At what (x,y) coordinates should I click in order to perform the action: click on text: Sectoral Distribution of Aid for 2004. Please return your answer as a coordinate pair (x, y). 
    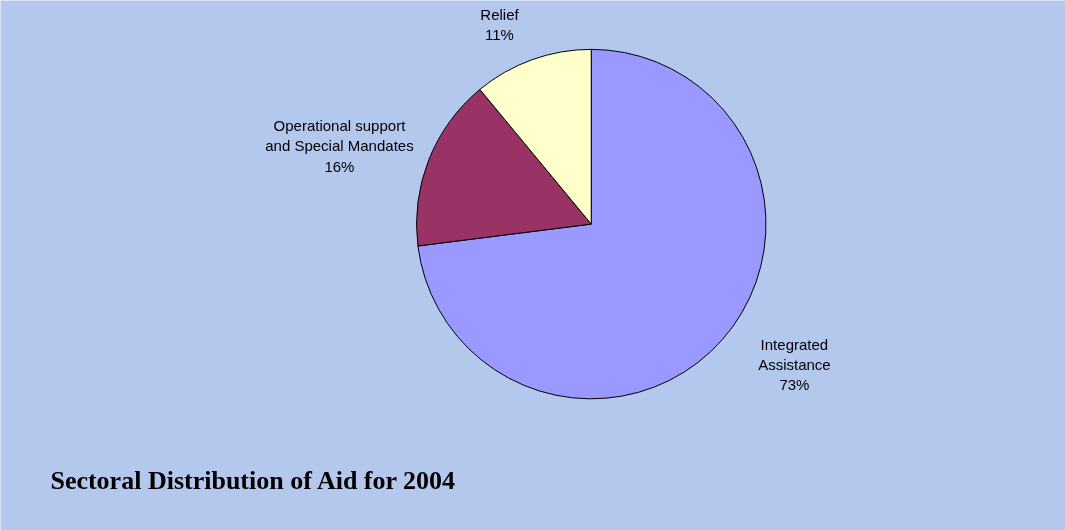
    Looking at the image, I should click on (253, 481).